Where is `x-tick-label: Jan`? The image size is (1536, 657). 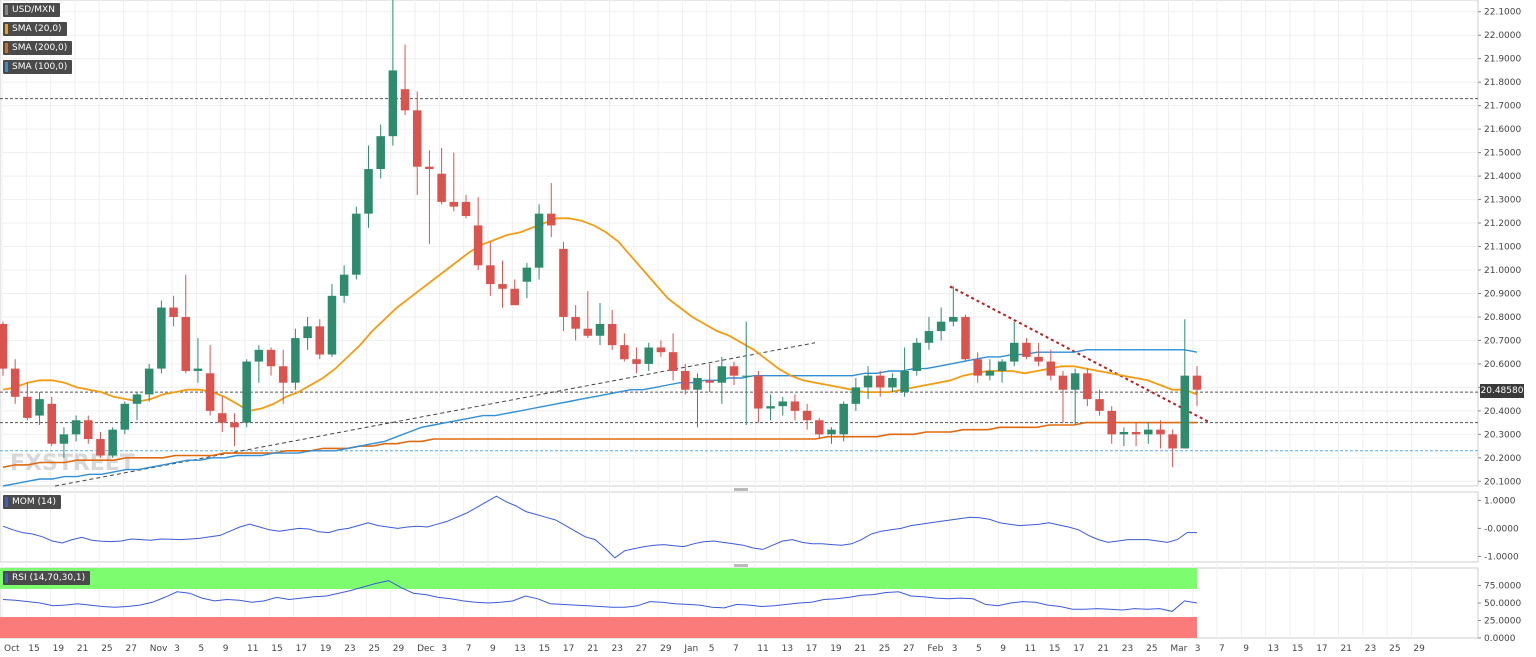 x-tick-label: Jan is located at coordinates (690, 649).